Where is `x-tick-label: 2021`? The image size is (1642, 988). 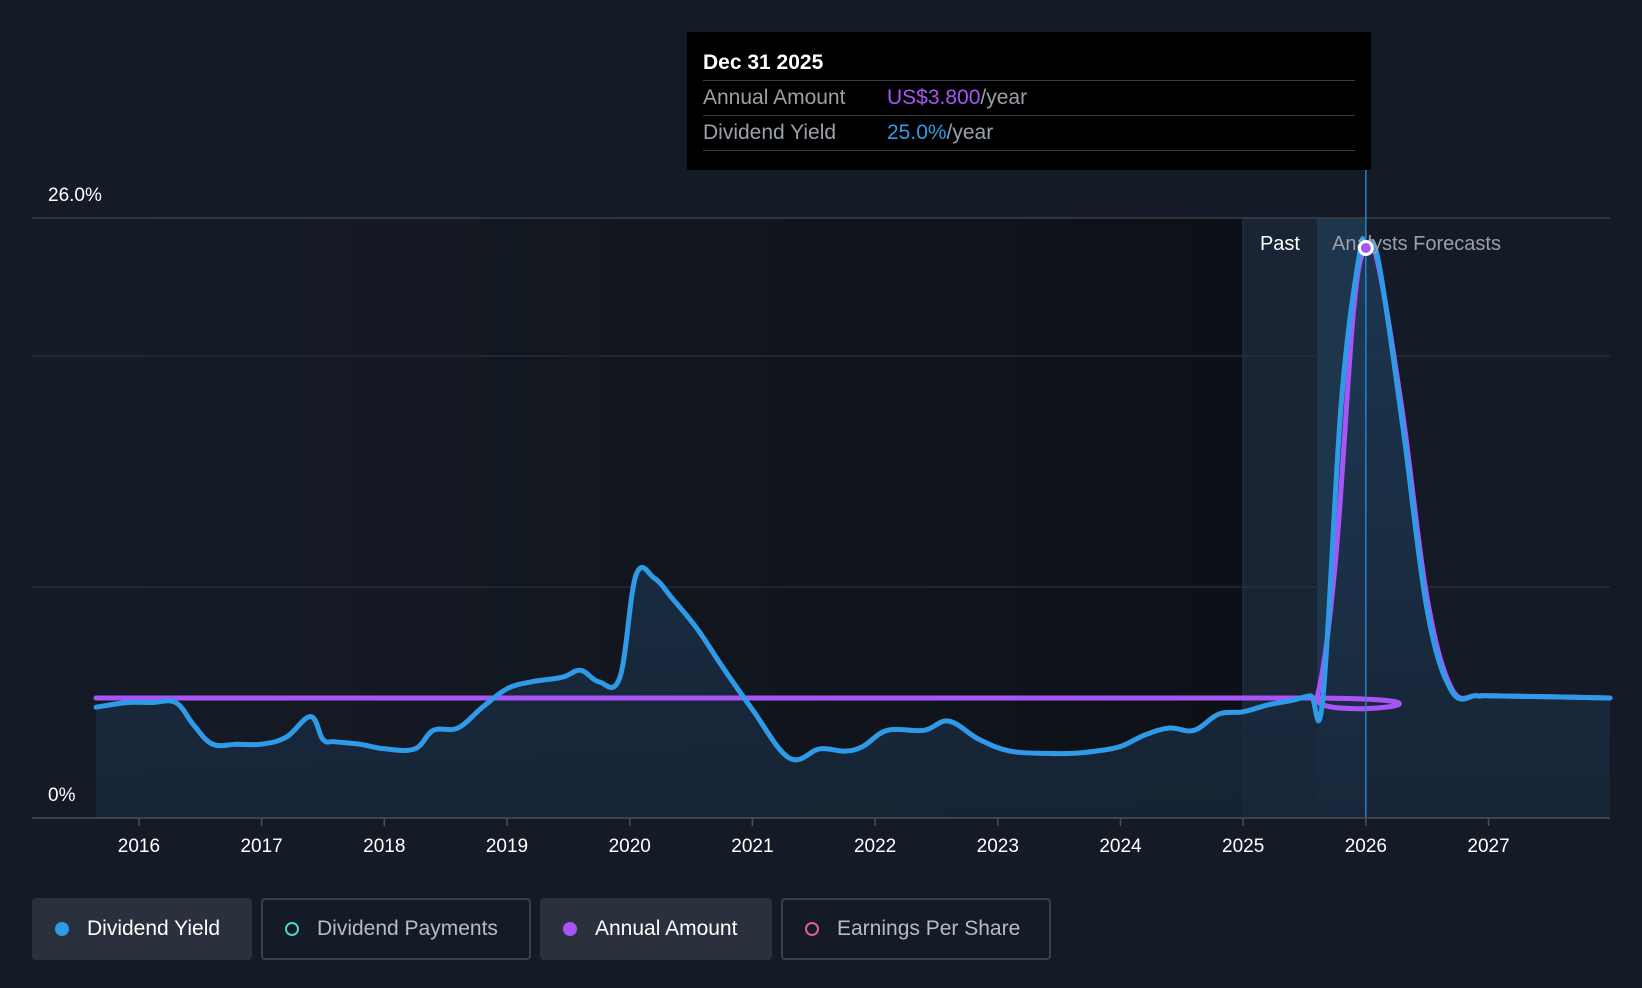 x-tick-label: 2021 is located at coordinates (752, 846).